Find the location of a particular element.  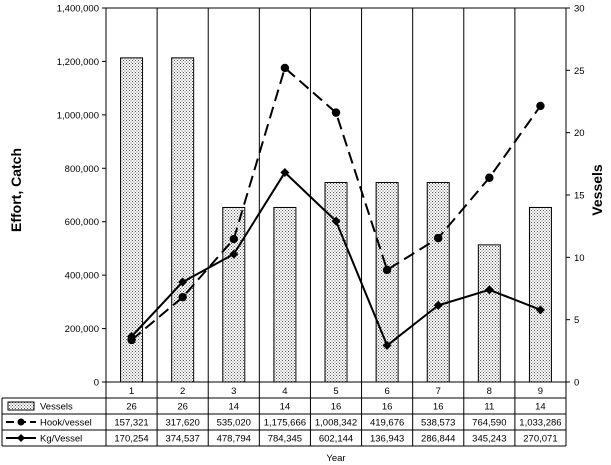

x-category-label: 6 is located at coordinates (386, 391).